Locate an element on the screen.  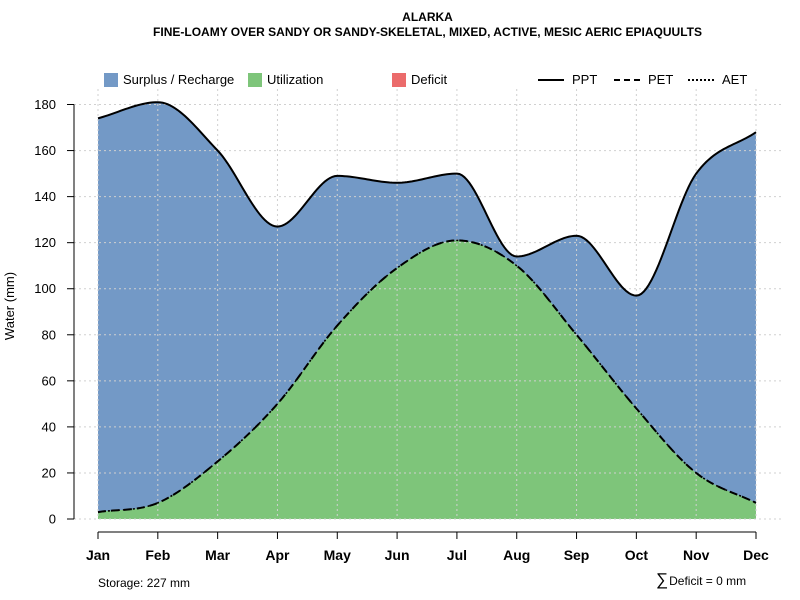
legend-label-surplus: Surplus / Recharge is located at coordinates (179, 79).